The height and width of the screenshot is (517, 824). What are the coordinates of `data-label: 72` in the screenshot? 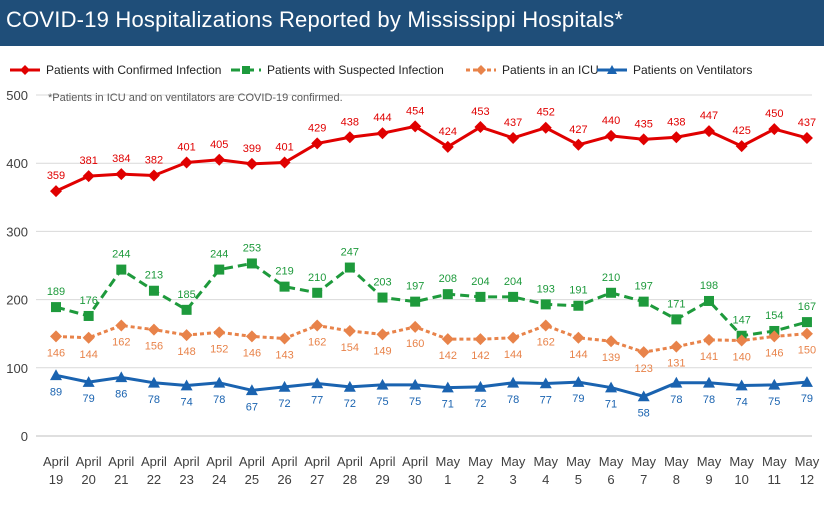 It's located at (480, 404).